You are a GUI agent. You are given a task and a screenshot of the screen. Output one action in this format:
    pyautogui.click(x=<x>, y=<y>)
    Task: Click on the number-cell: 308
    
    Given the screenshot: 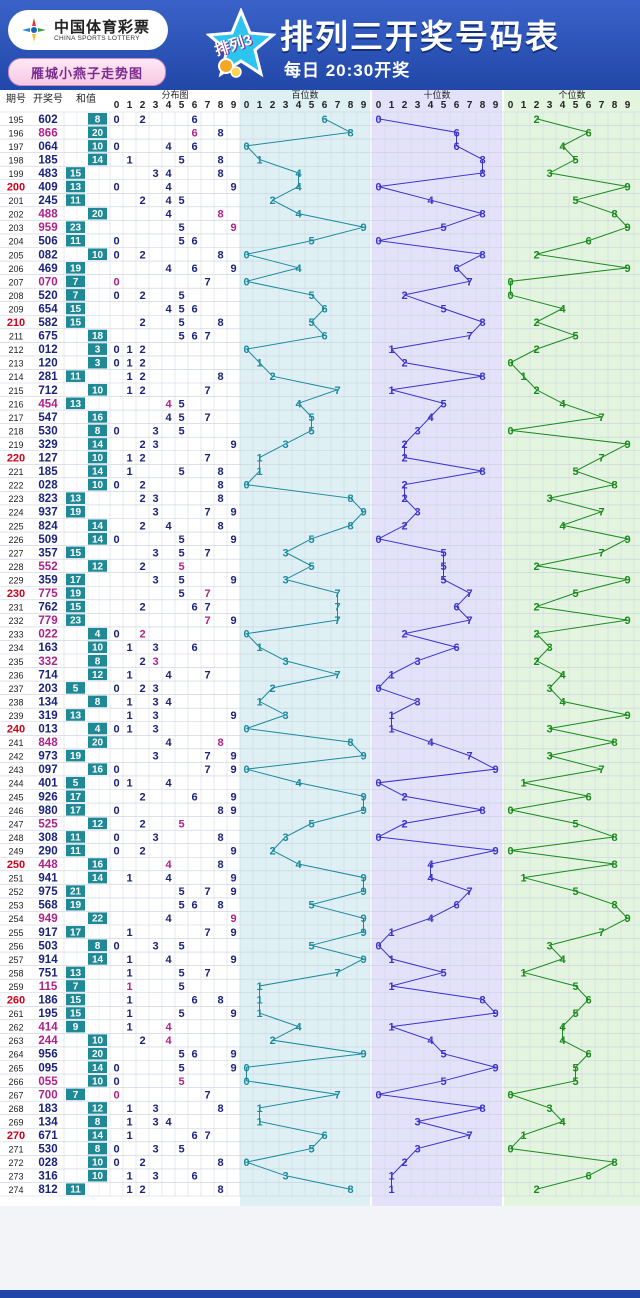 What is the action you would take?
    pyautogui.click(x=48, y=838)
    